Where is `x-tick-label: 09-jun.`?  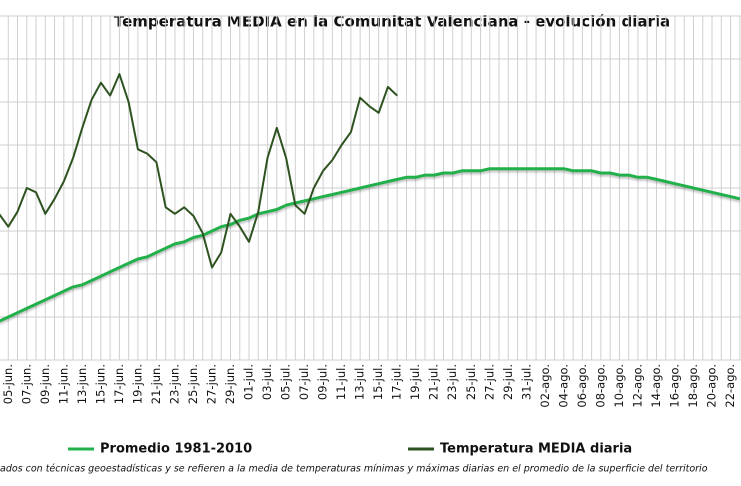 x-tick-label: 09-jun. is located at coordinates (45, 384).